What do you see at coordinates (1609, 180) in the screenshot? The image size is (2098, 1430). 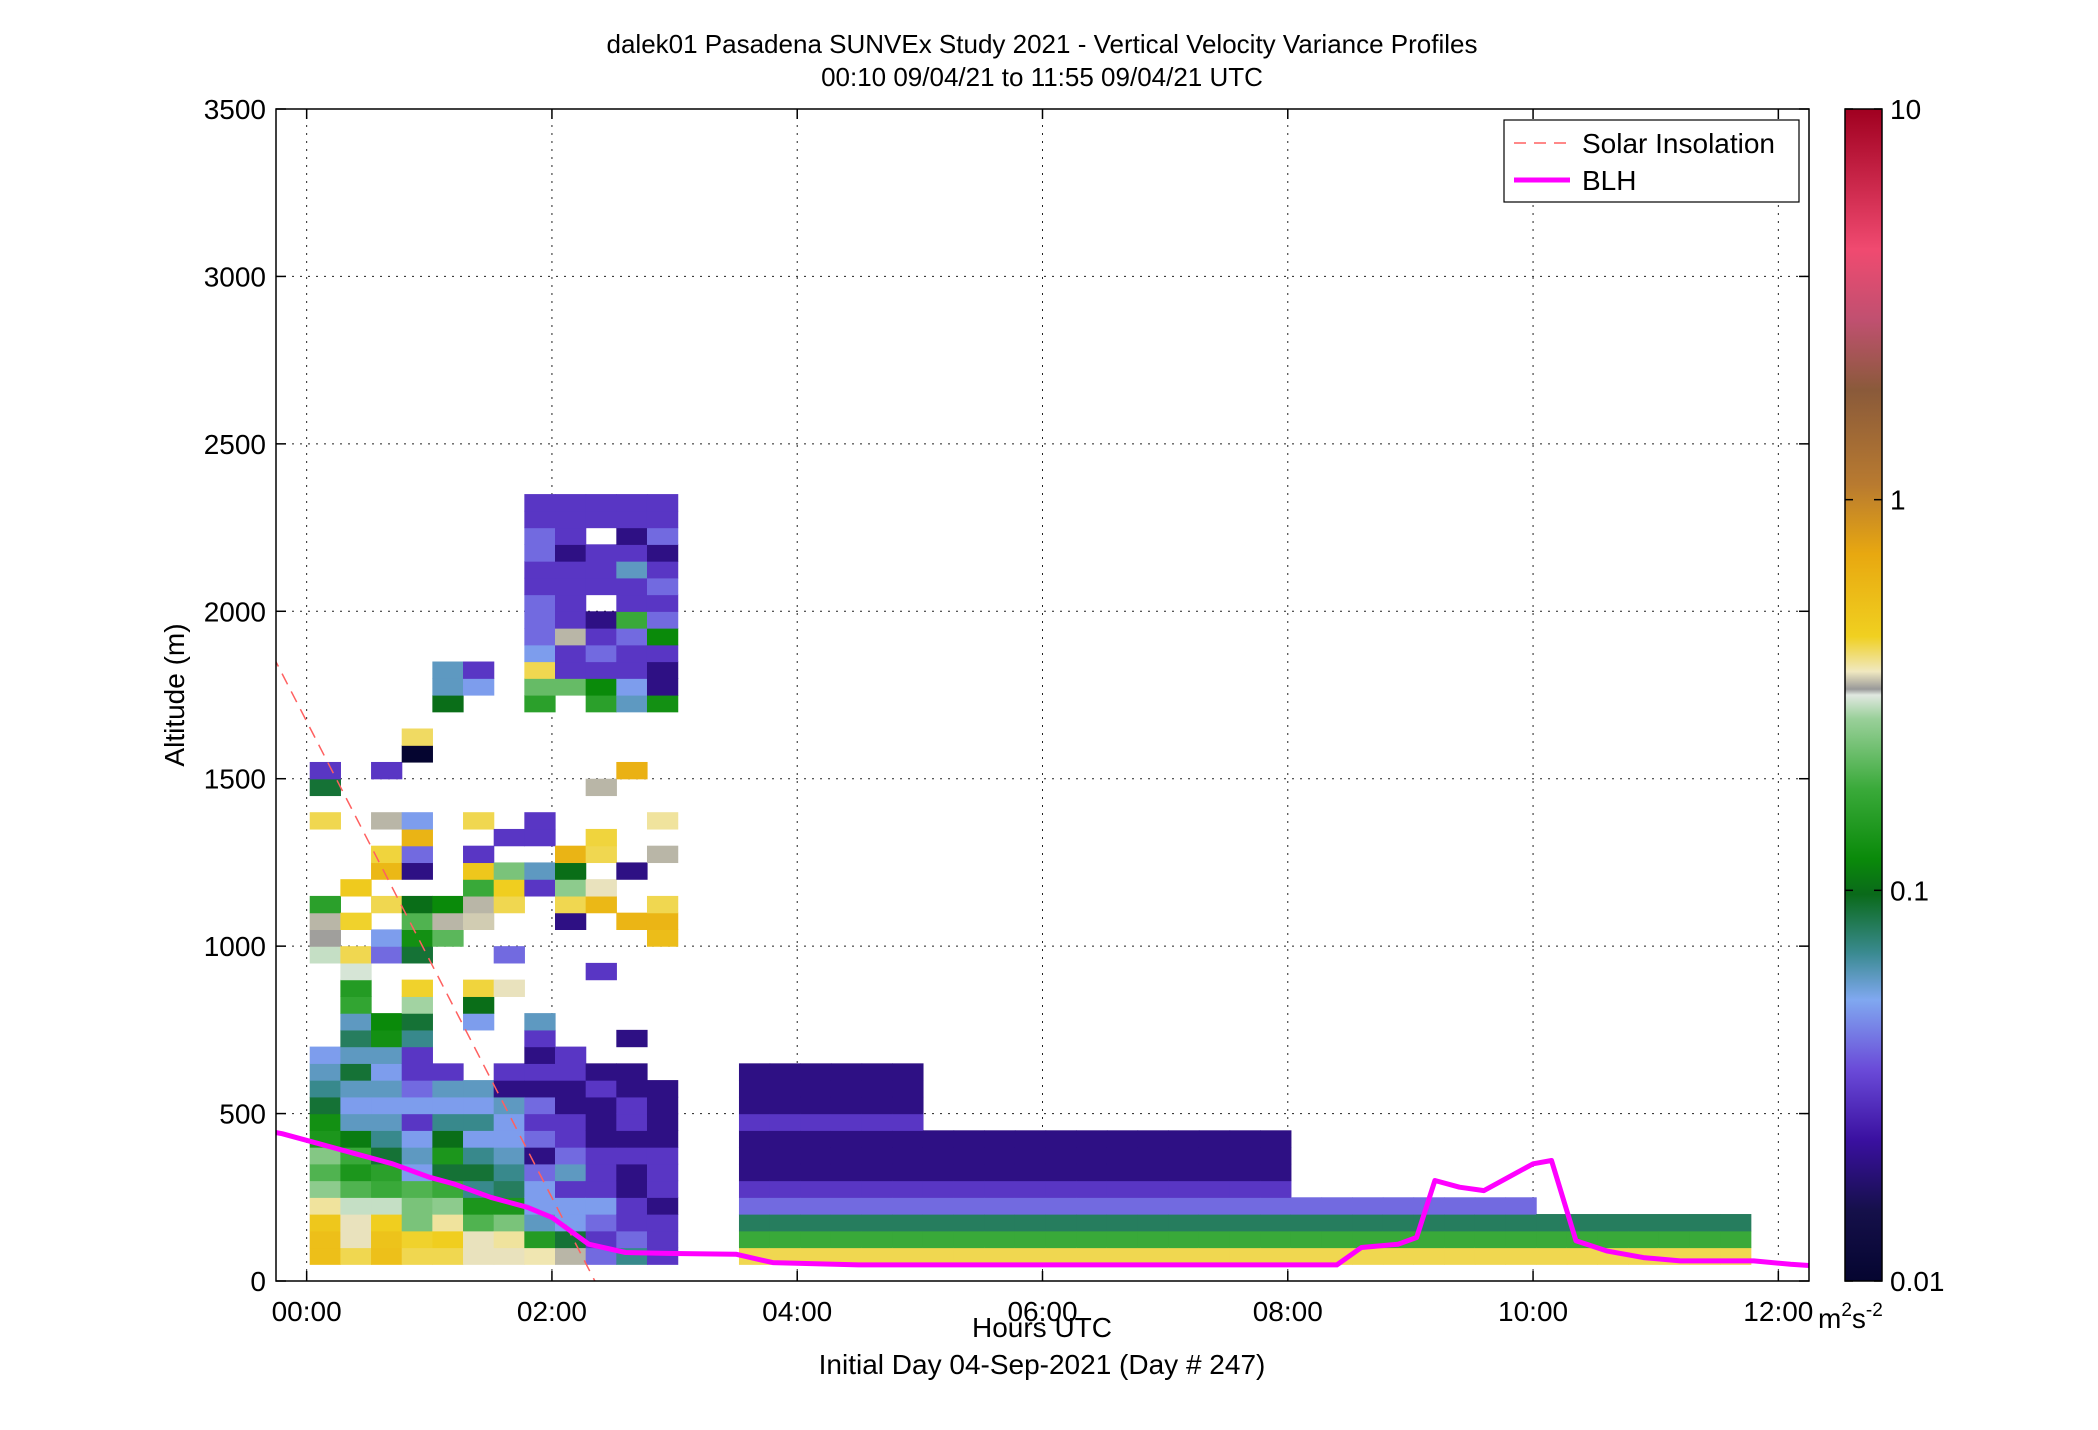 I see `legend-label-blh: BLH` at bounding box center [1609, 180].